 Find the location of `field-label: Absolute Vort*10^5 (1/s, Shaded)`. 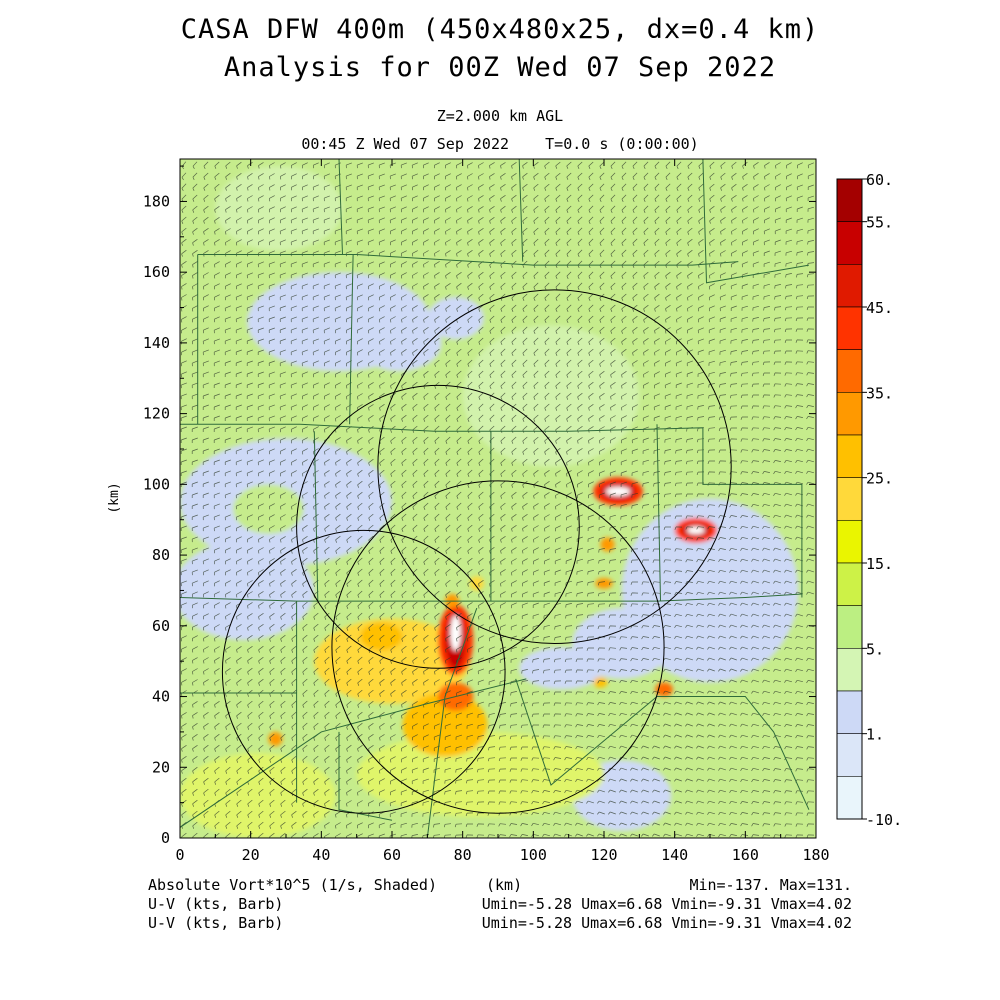

field-label: Absolute Vort*10^5 (1/s, Shaded) is located at coordinates (292, 885).